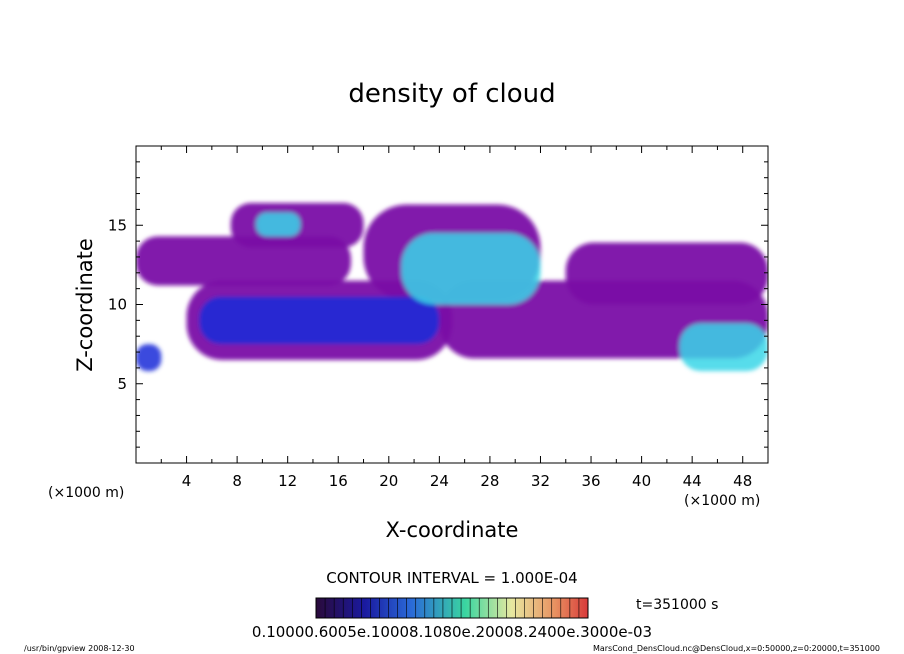 The width and height of the screenshot is (904, 654). I want to click on x-tick-label: 40, so click(641, 481).